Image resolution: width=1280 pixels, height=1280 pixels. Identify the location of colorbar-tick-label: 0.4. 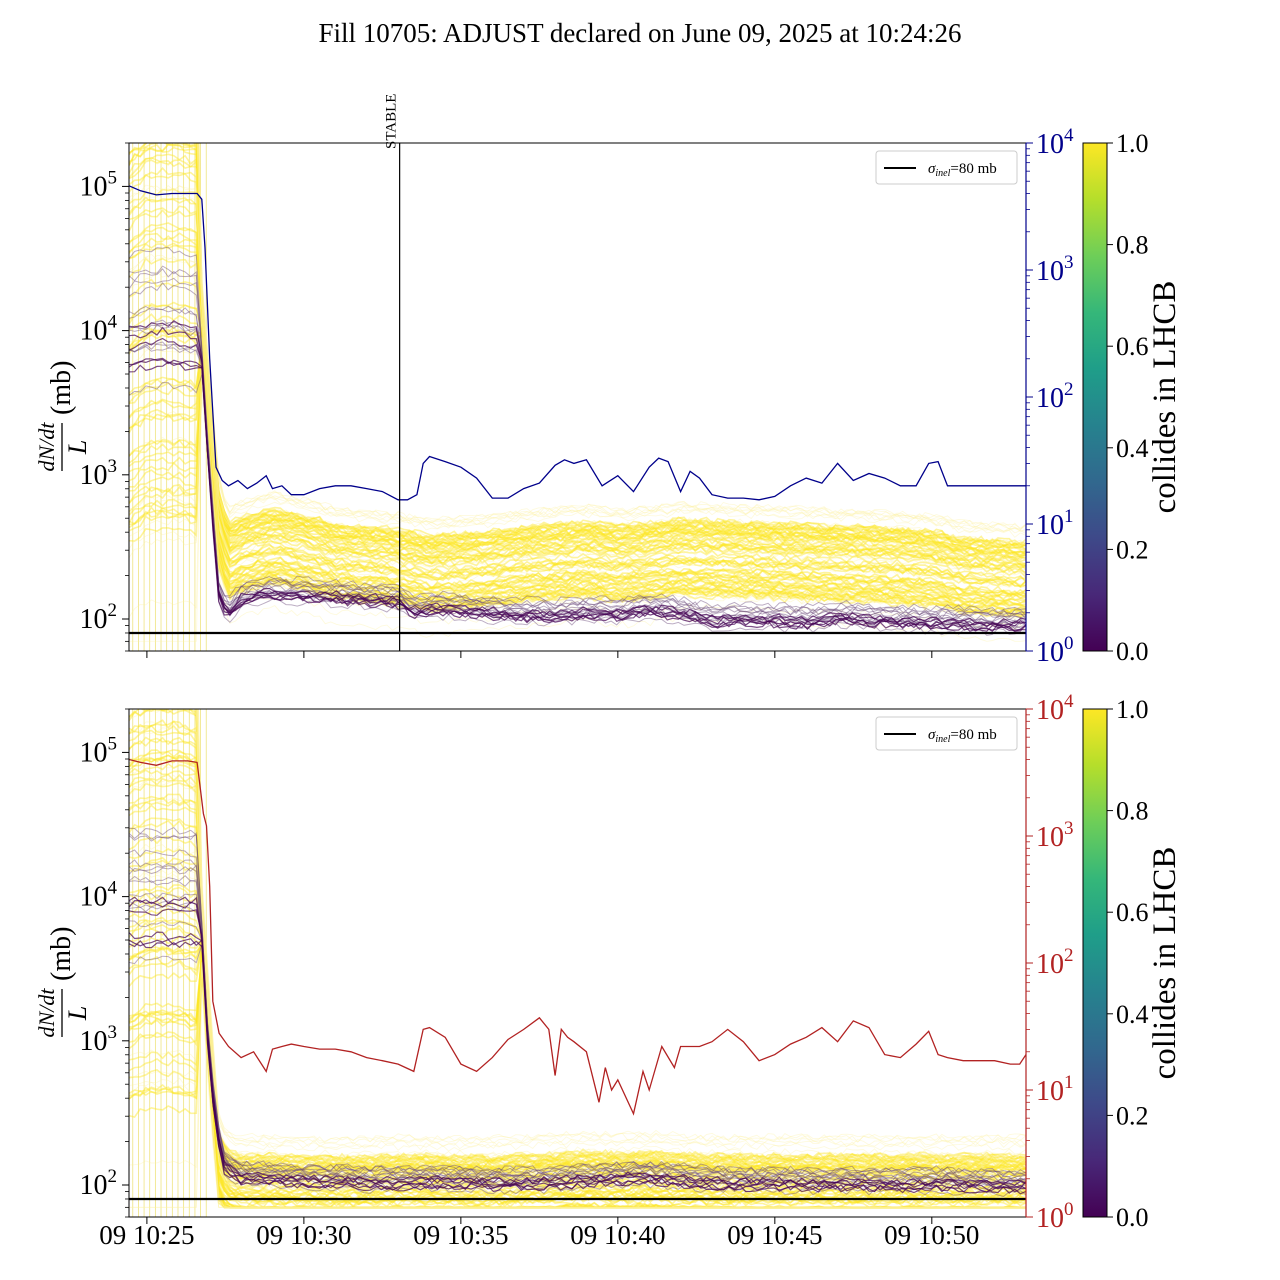
(1132, 1014).